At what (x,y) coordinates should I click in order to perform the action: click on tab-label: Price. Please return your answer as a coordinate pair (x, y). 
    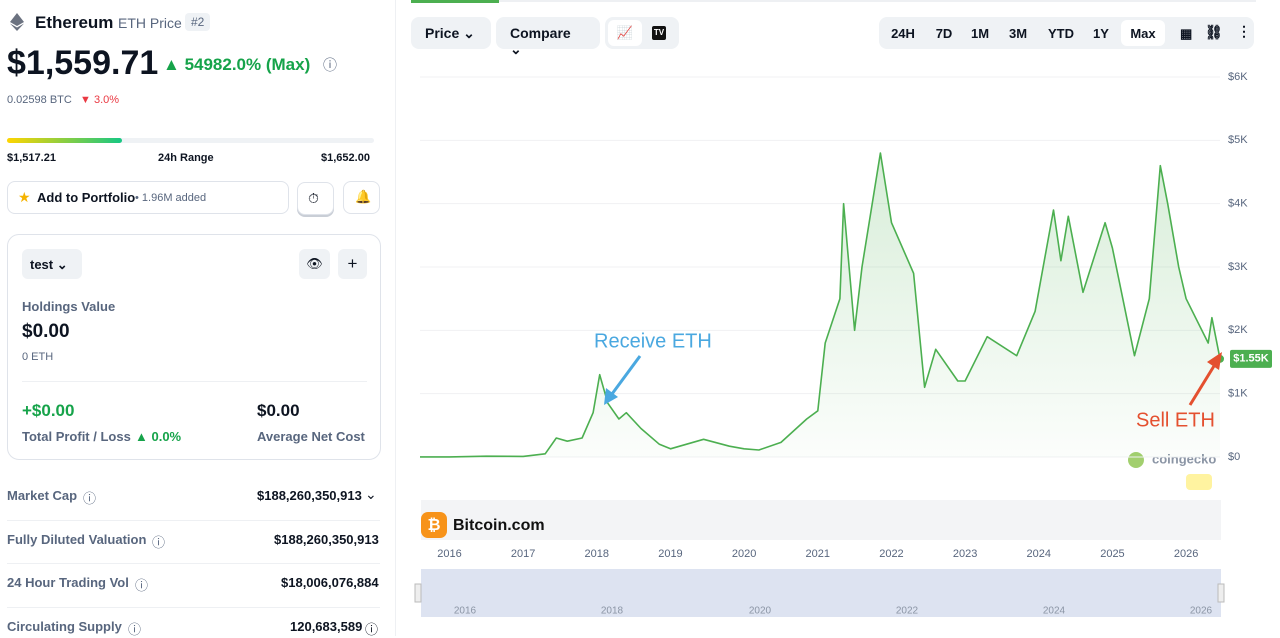
    Looking at the image, I should click on (442, 33).